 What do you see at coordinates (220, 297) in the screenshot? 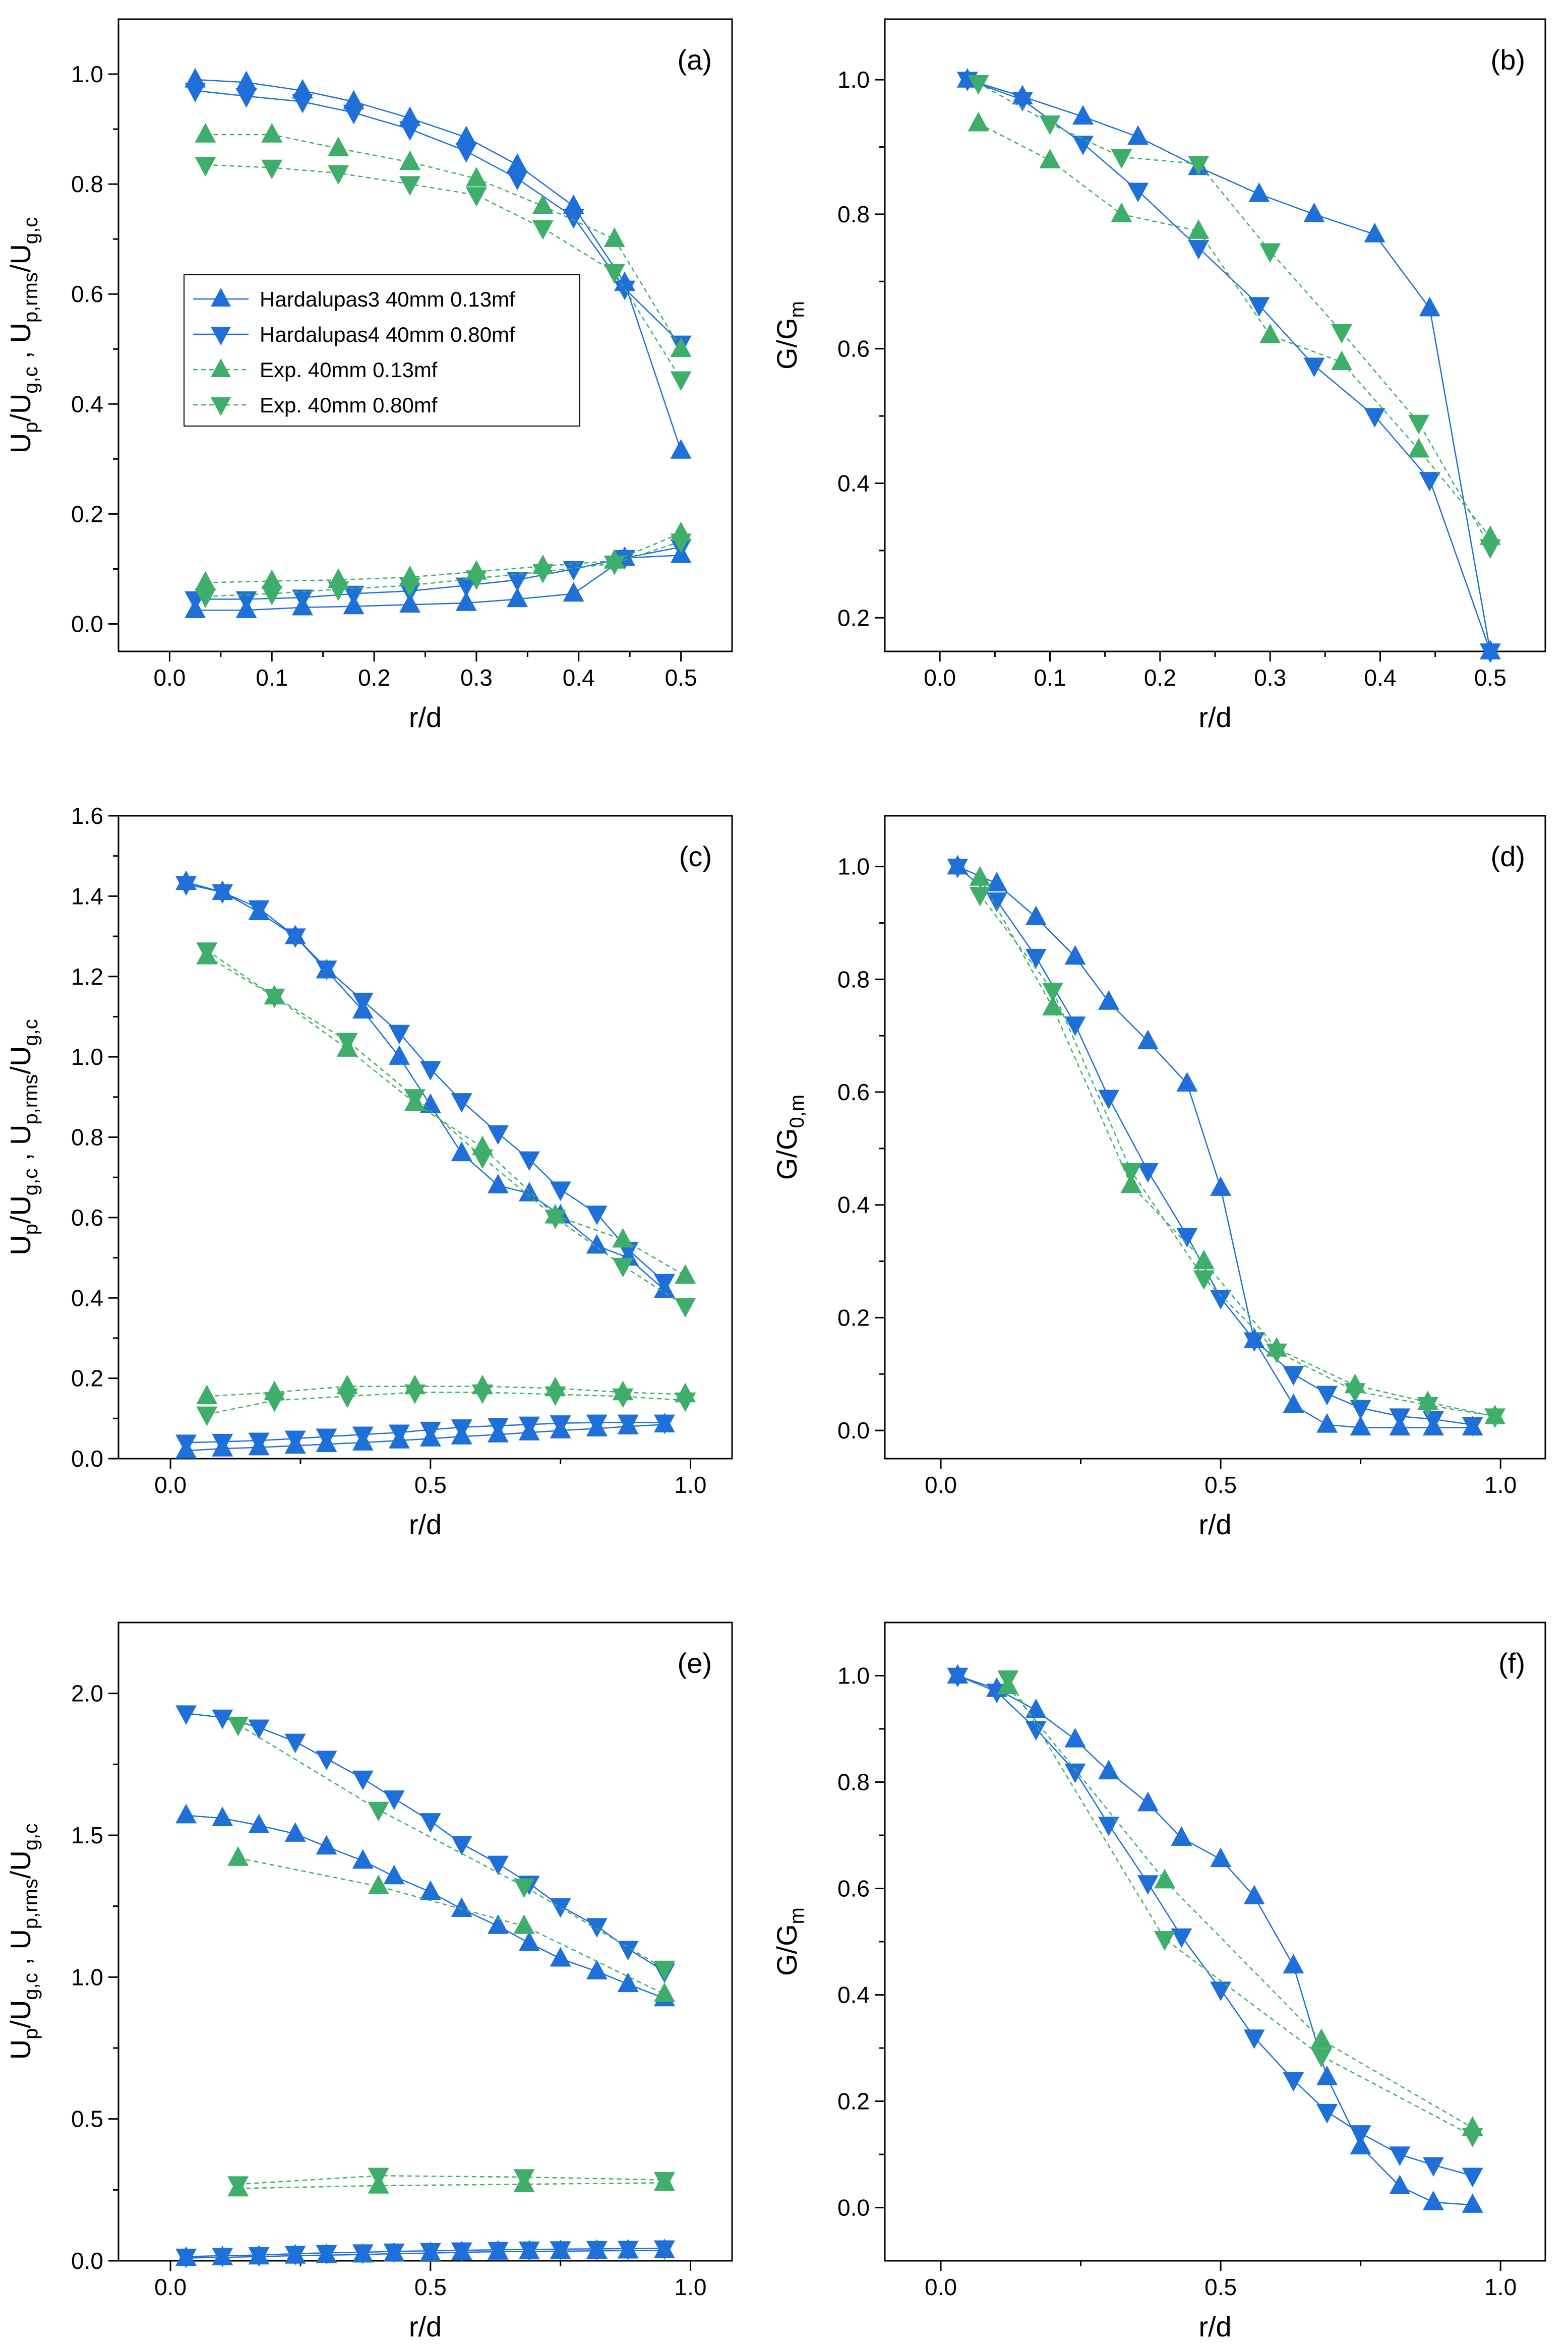
I see `legend-marker` at bounding box center [220, 297].